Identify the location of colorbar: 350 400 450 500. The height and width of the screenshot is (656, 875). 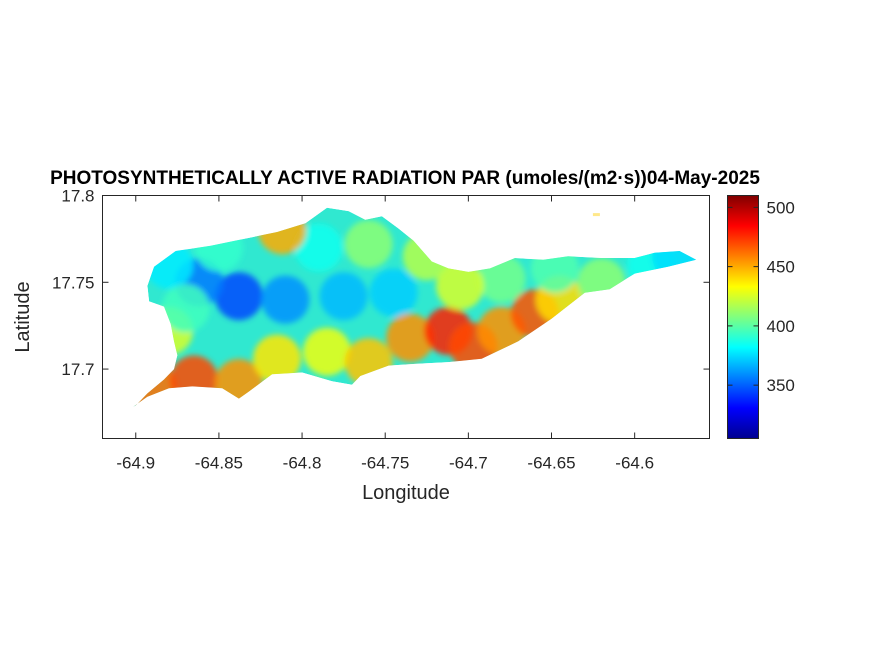
(761, 317).